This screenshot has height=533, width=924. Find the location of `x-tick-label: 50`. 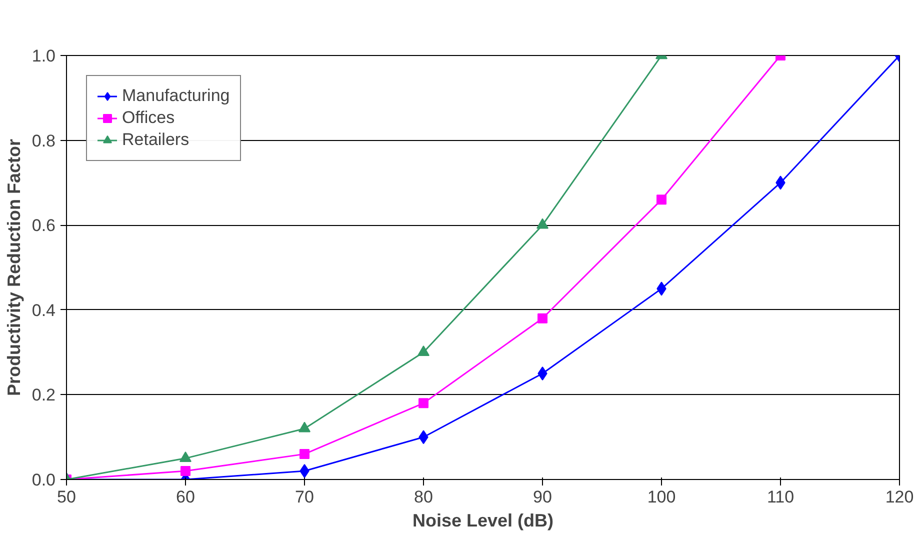

x-tick-label: 50 is located at coordinates (66, 497).